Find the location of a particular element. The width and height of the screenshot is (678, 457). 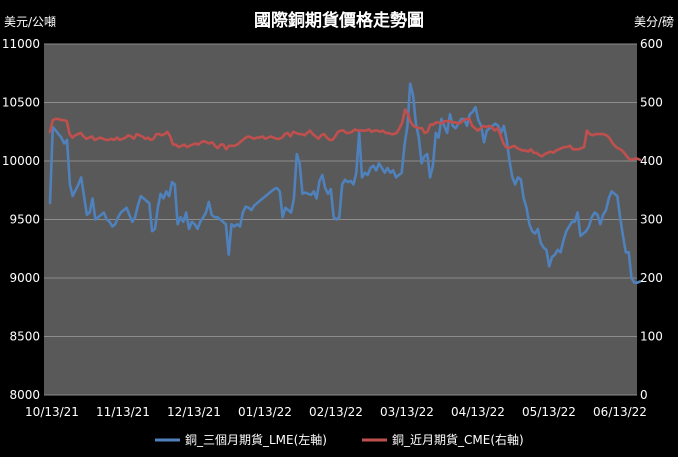

right-tick-label: 200 is located at coordinates (651, 278).